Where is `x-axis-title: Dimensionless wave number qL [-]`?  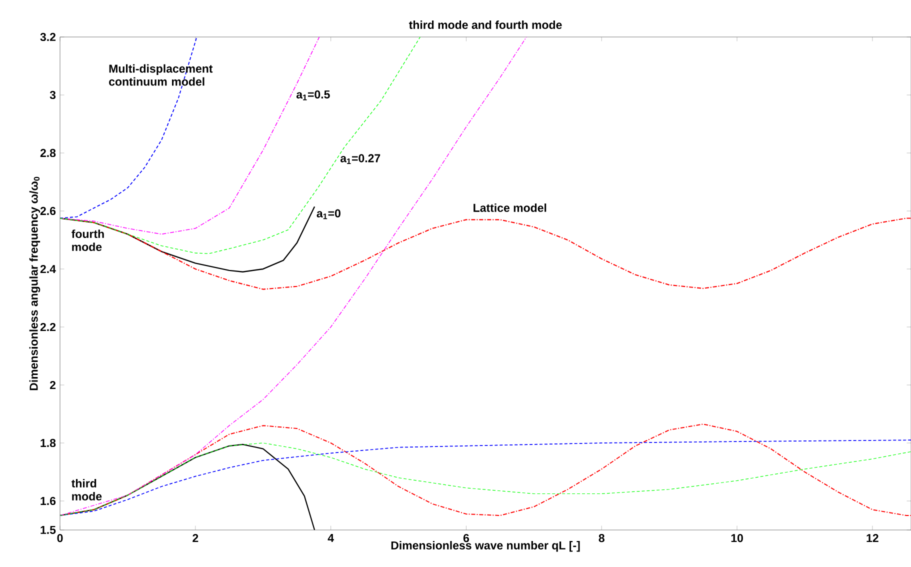 x-axis-title: Dimensionless wave number qL [-] is located at coordinates (485, 546).